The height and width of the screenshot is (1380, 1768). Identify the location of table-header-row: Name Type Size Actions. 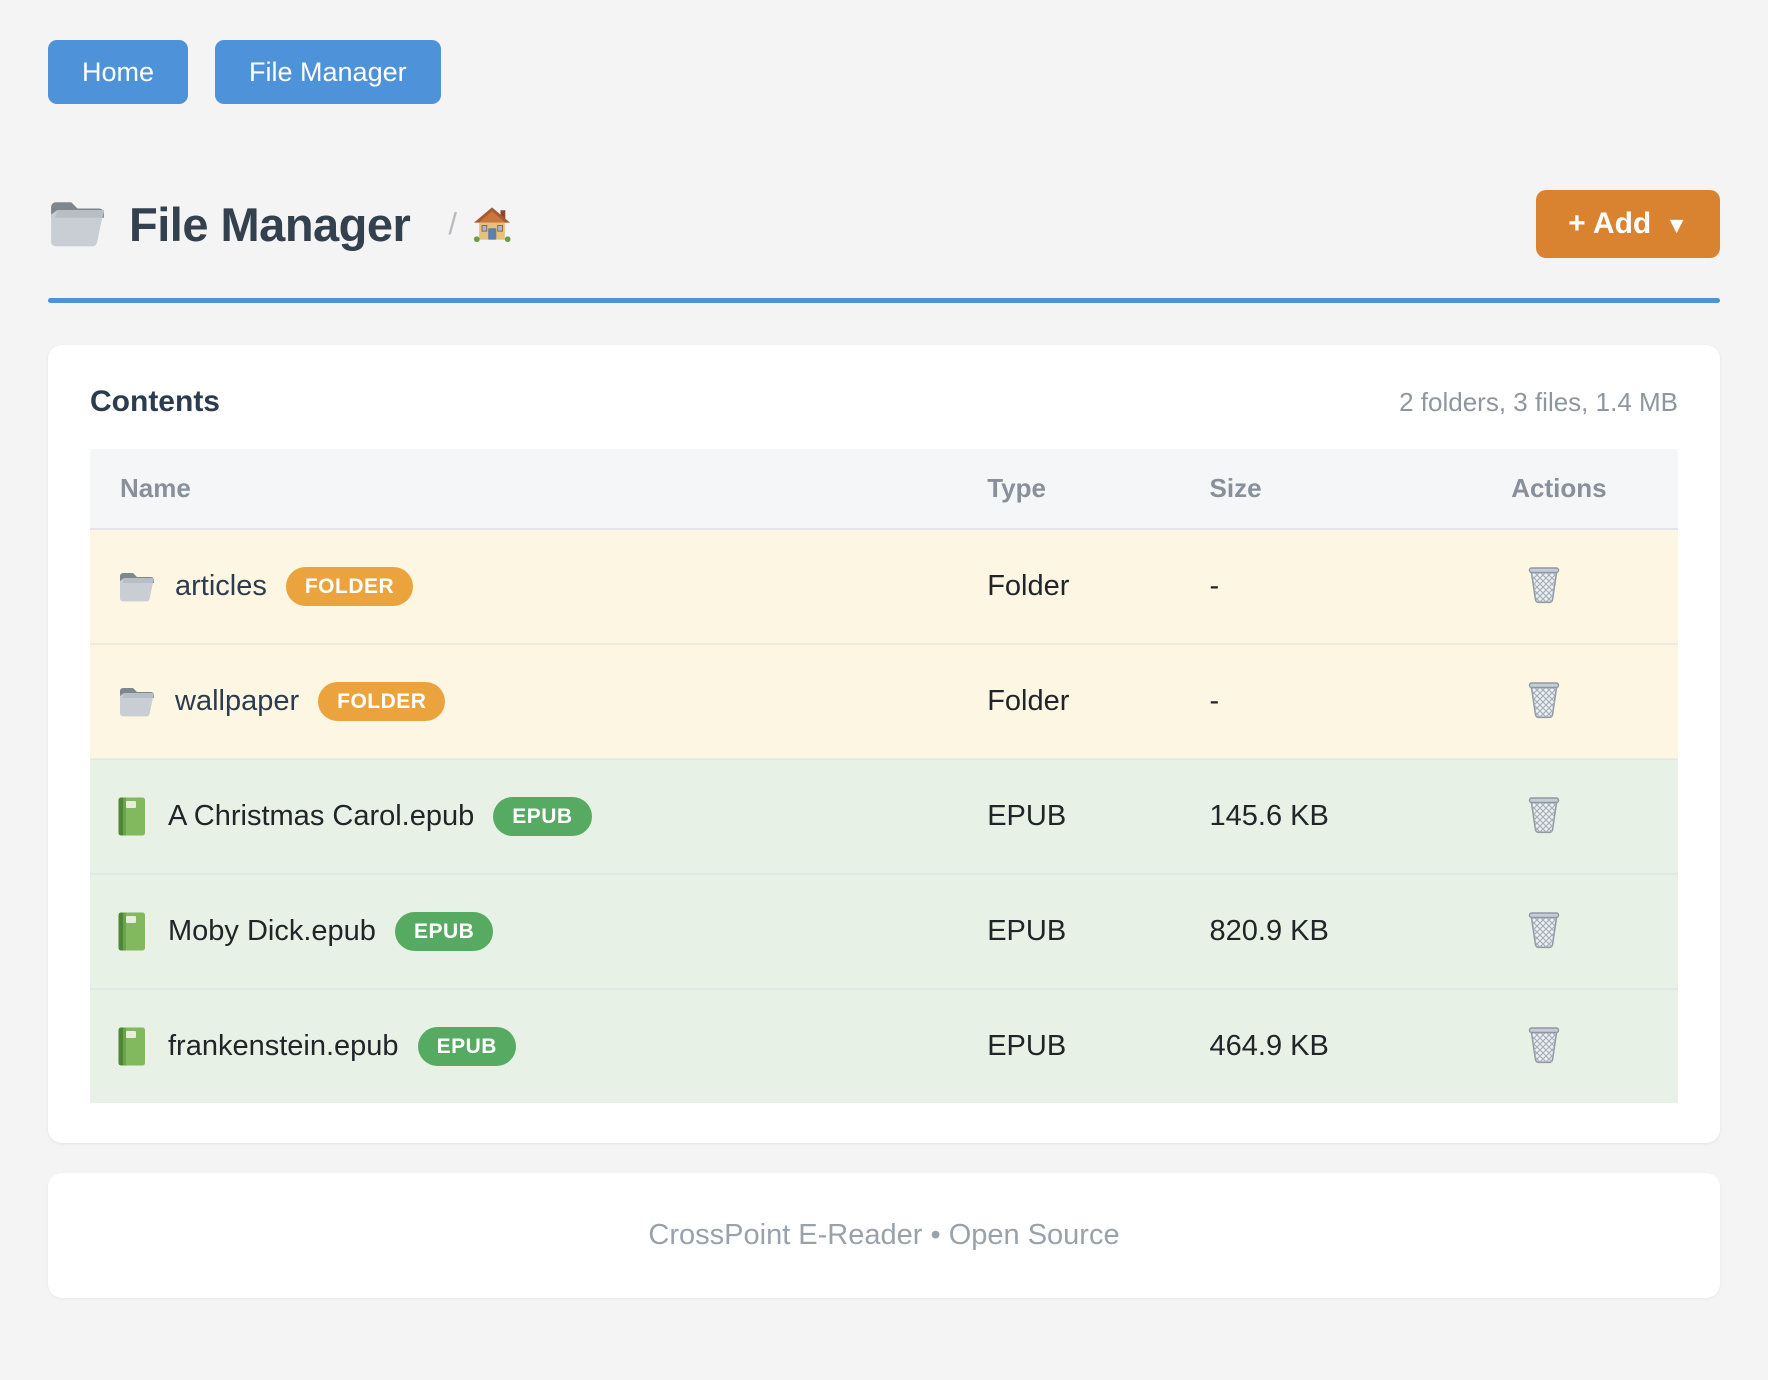
(884, 489).